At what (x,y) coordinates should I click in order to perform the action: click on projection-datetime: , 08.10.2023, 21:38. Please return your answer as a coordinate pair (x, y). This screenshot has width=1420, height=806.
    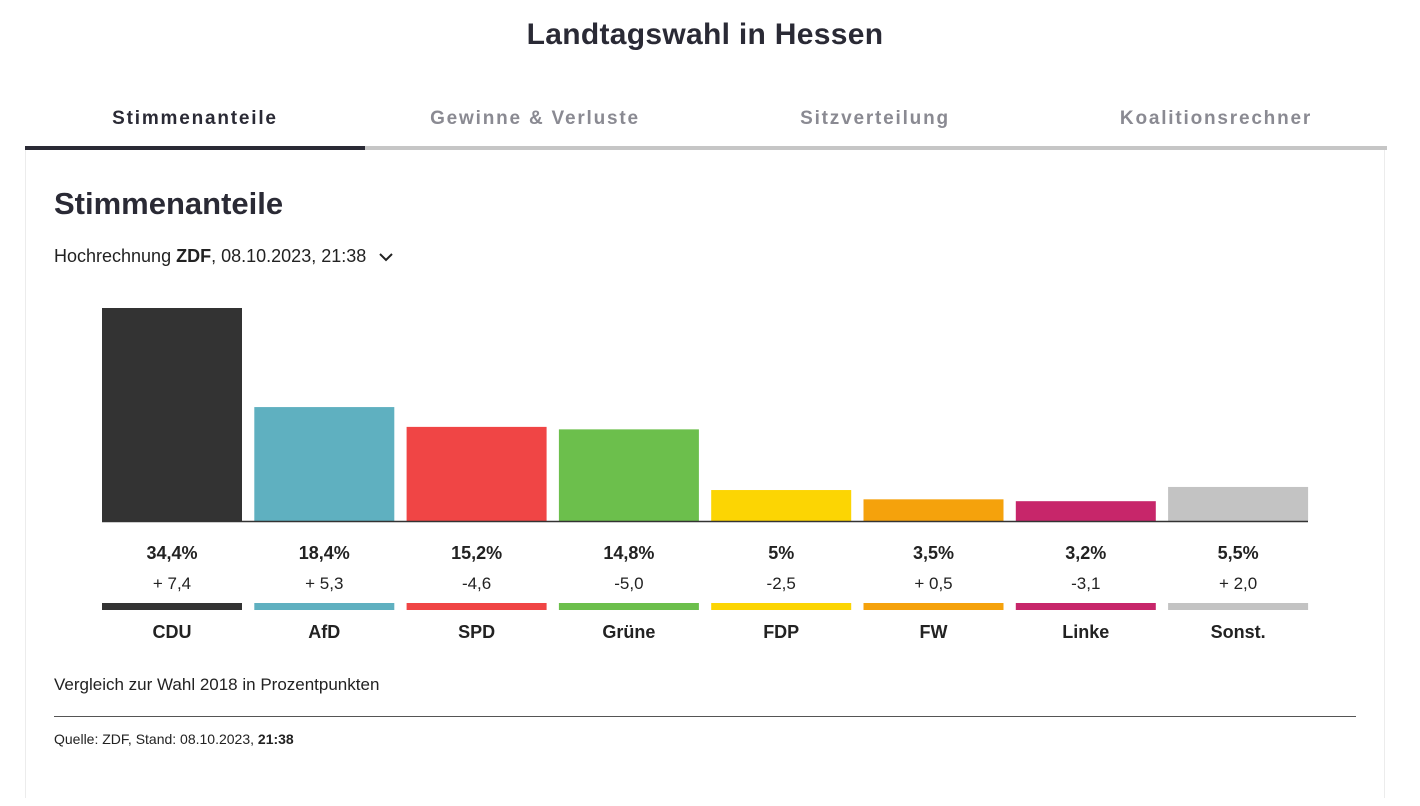
    Looking at the image, I should click on (289, 256).